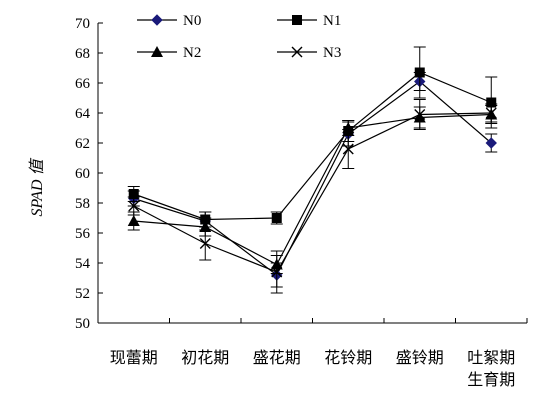 The image size is (544, 408). What do you see at coordinates (169, 53) in the screenshot?
I see `legend-item-n2: N2` at bounding box center [169, 53].